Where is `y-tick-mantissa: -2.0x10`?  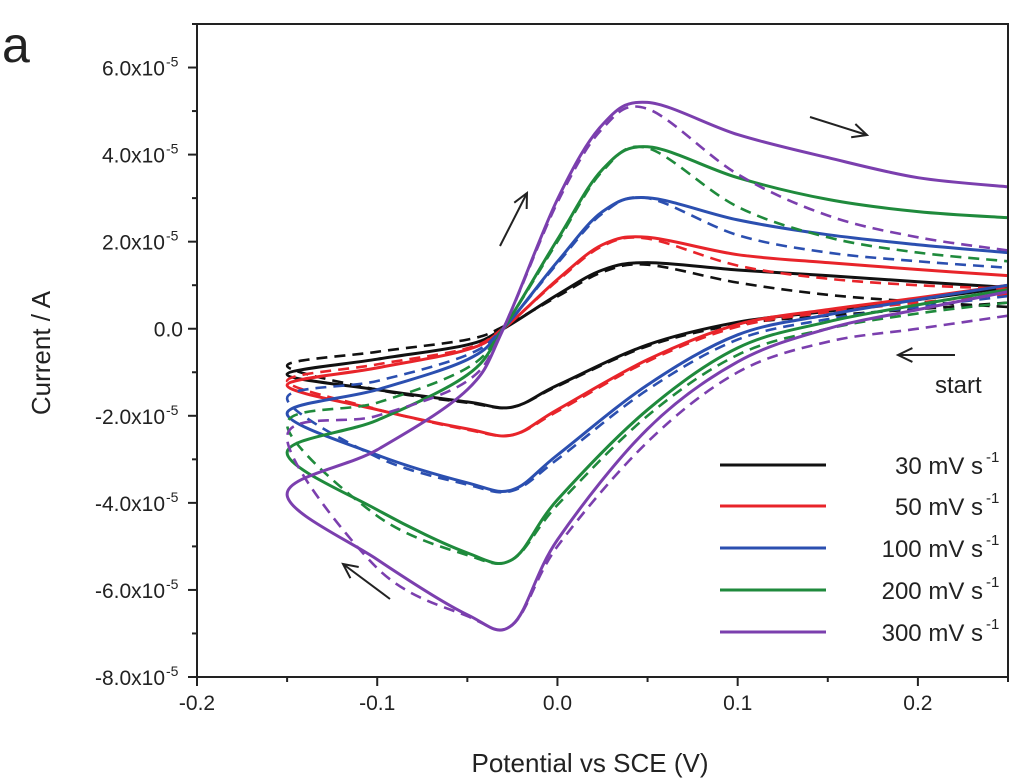 y-tick-mantissa: -2.0x10 is located at coordinates (130, 417).